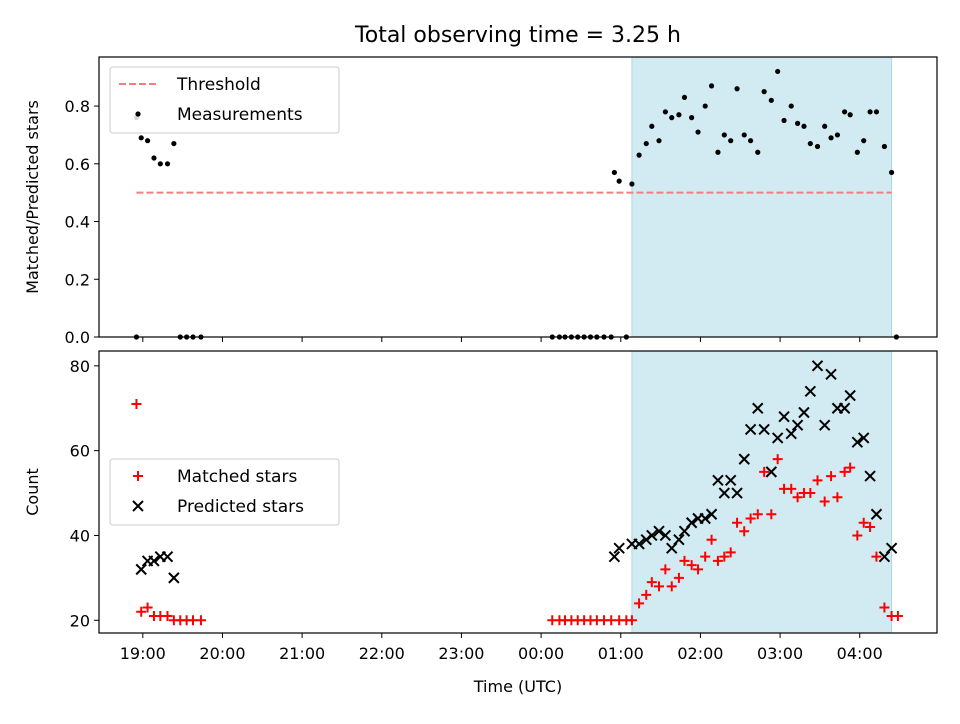 Image resolution: width=960 pixels, height=724 pixels. I want to click on x-tick-label: 20:00, so click(222, 653).